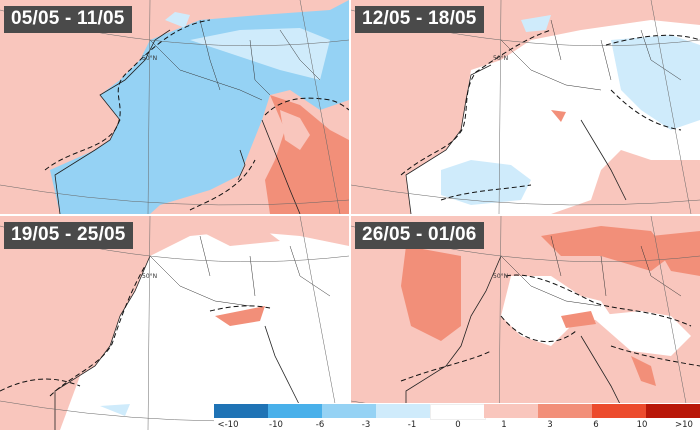  I want to click on week-title: 05/05 - 11/05, so click(68, 19).